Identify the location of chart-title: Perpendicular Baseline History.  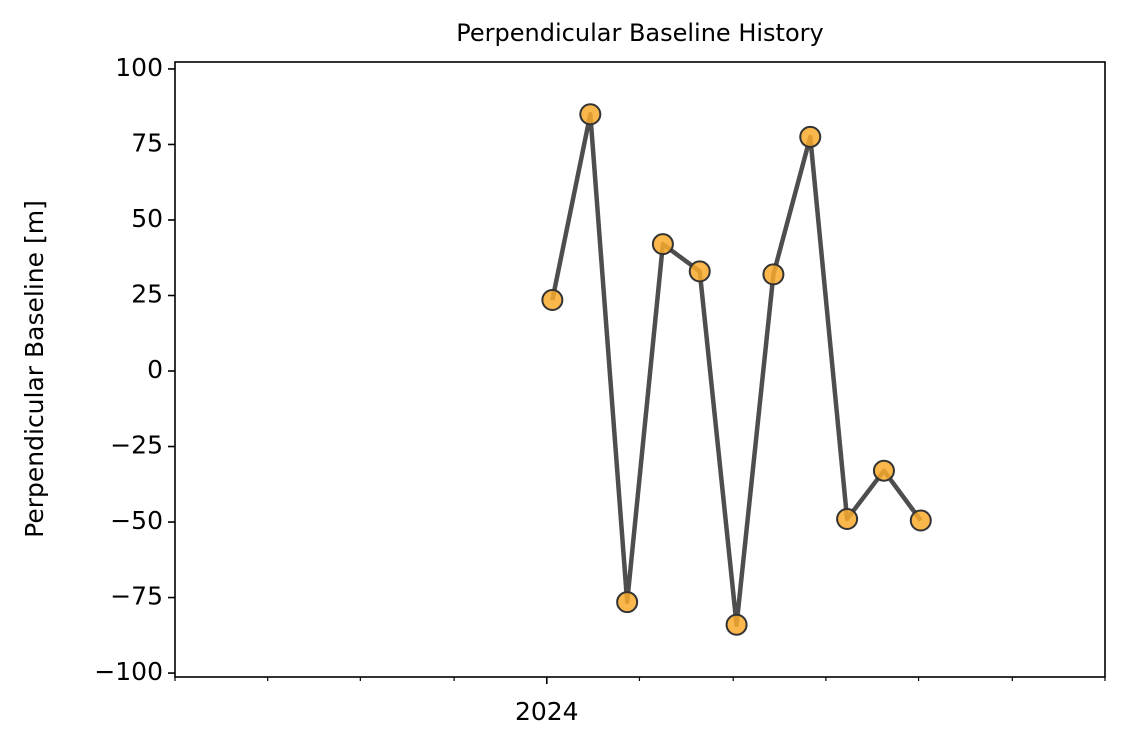
(639, 33).